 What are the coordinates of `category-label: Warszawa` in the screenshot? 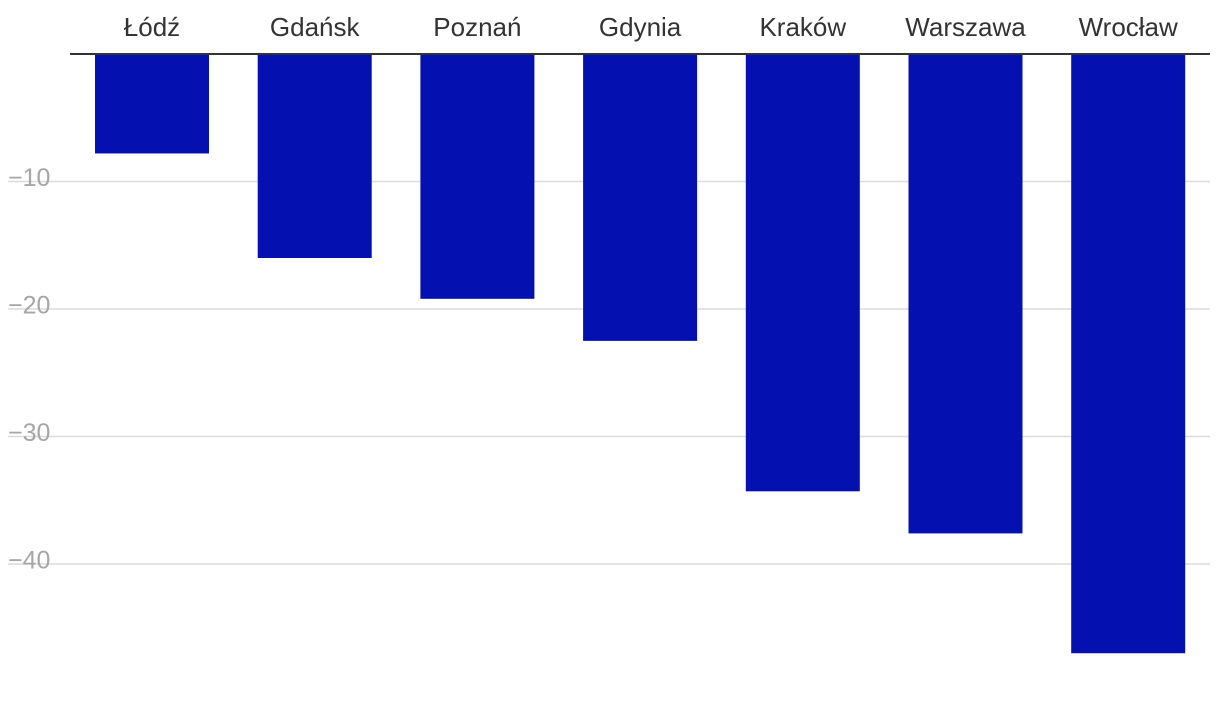 It's located at (965, 27).